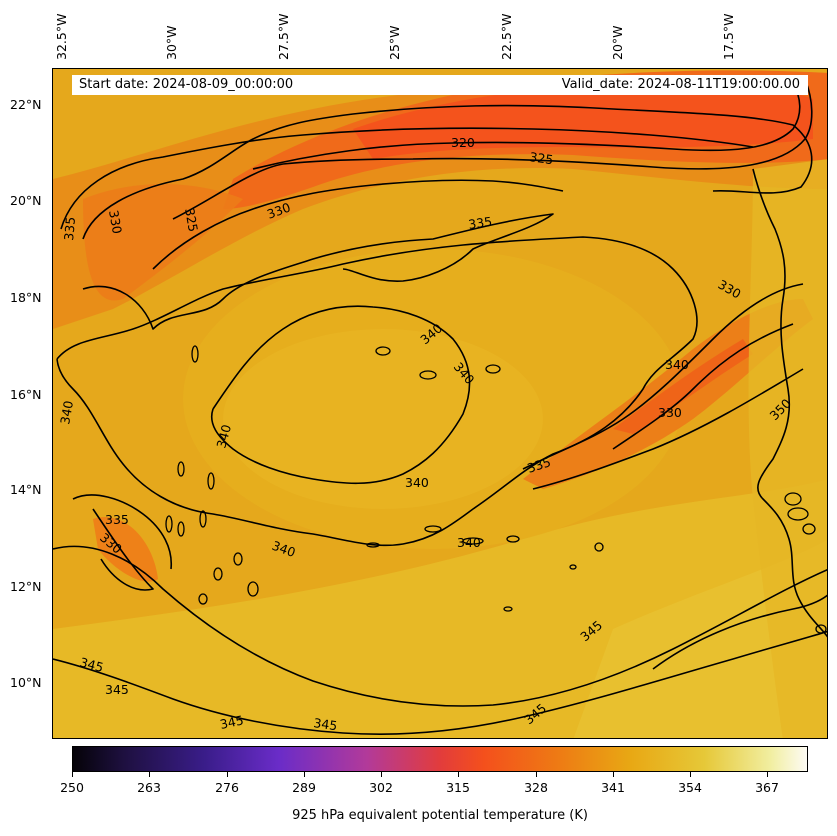 The width and height of the screenshot is (837, 836). Describe the element at coordinates (26, 586) in the screenshot. I see `lat-label-12n: 12°N` at that location.